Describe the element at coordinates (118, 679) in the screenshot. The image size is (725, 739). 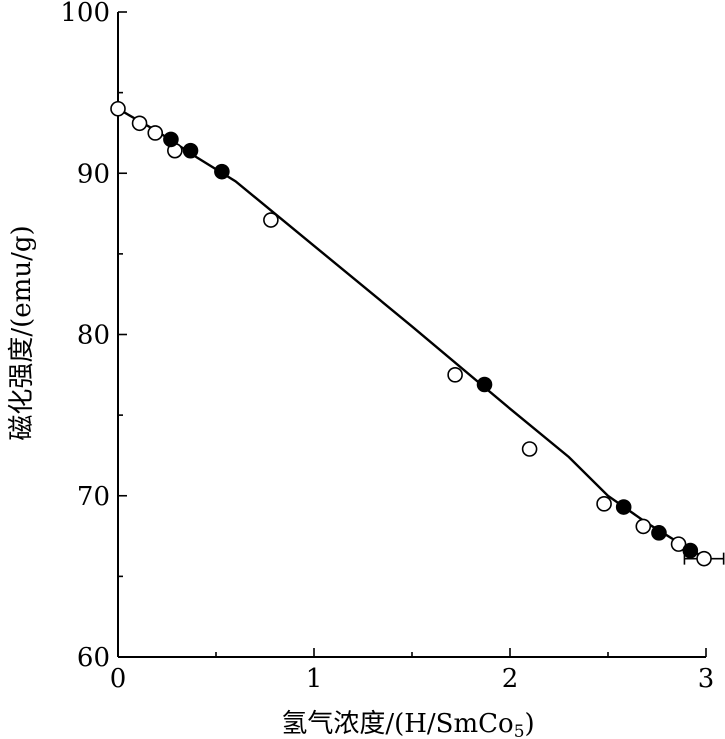
I see `x-tick-label: 0` at that location.